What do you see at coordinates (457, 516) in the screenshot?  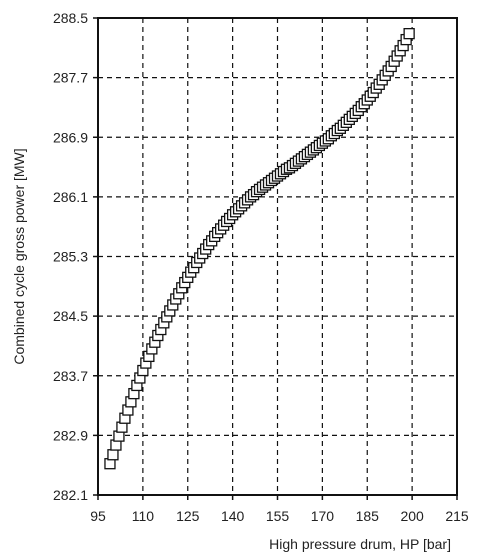 I see `x-tick-label: 215` at bounding box center [457, 516].